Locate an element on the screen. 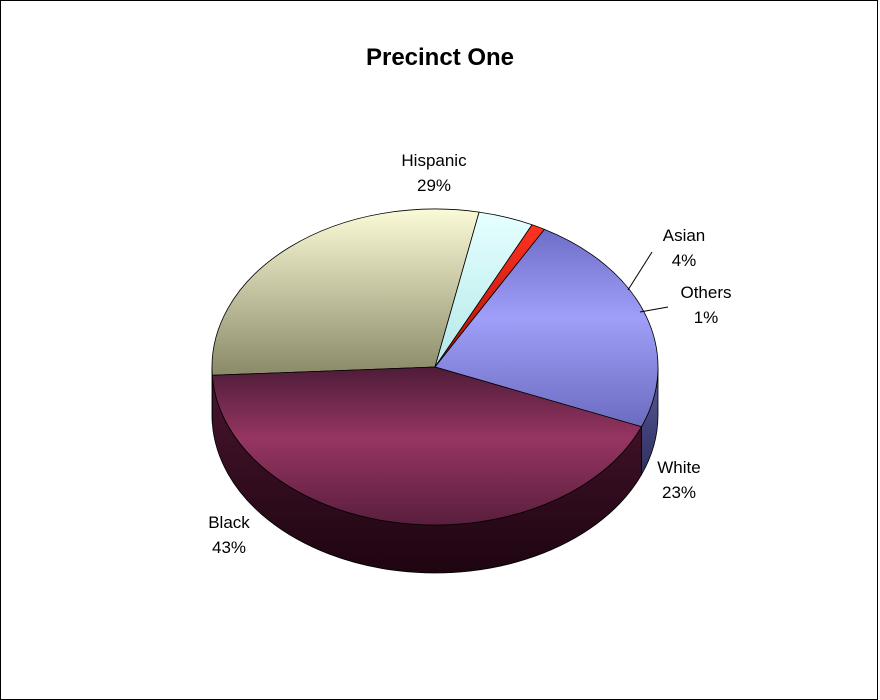 The width and height of the screenshot is (880, 700). pie-slice-hispanic is located at coordinates (345, 292).